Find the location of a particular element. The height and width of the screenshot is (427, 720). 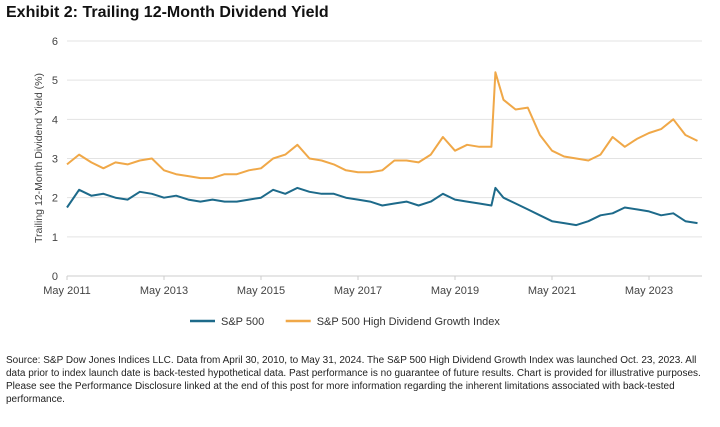

x-tick-label: May 2019 is located at coordinates (455, 291).